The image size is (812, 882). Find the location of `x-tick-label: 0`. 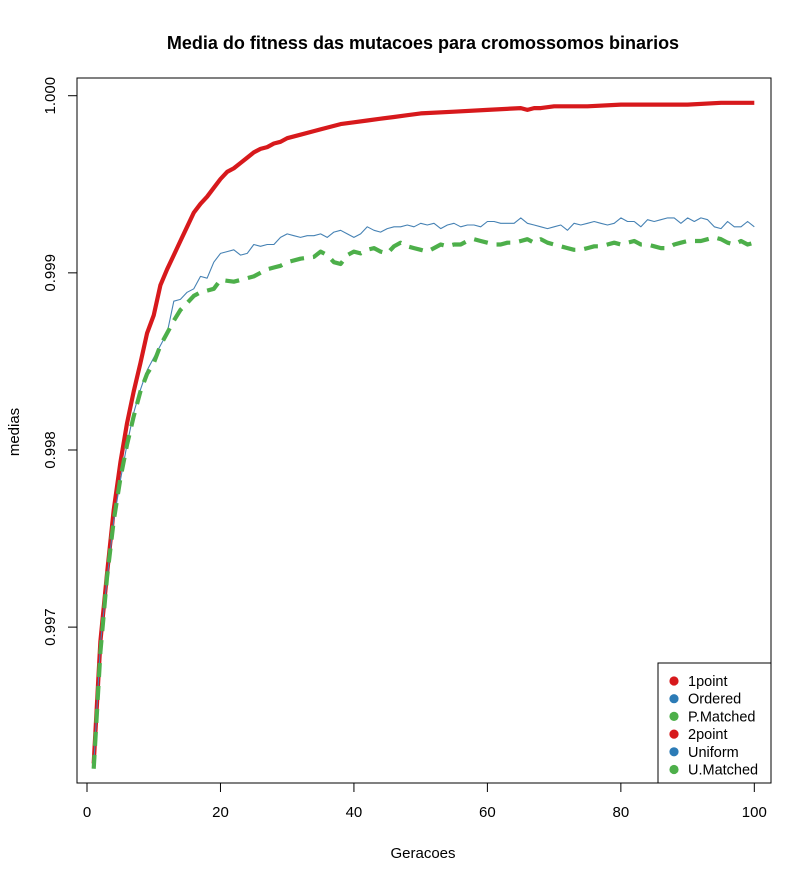

x-tick-label: 0 is located at coordinates (87, 812).